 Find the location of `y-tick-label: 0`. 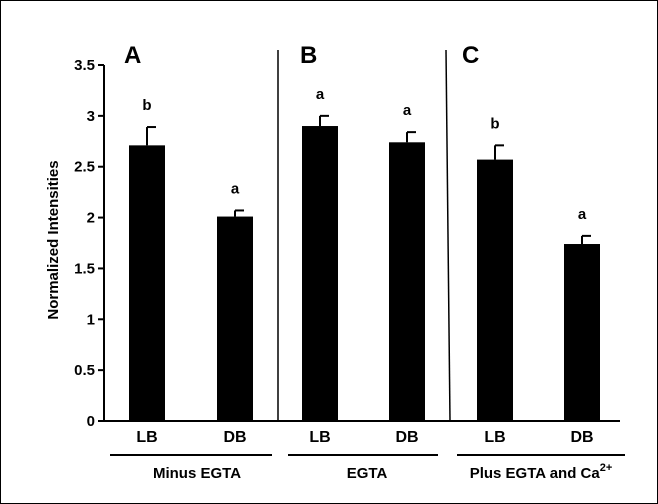

y-tick-label: 0 is located at coordinates (91, 421).